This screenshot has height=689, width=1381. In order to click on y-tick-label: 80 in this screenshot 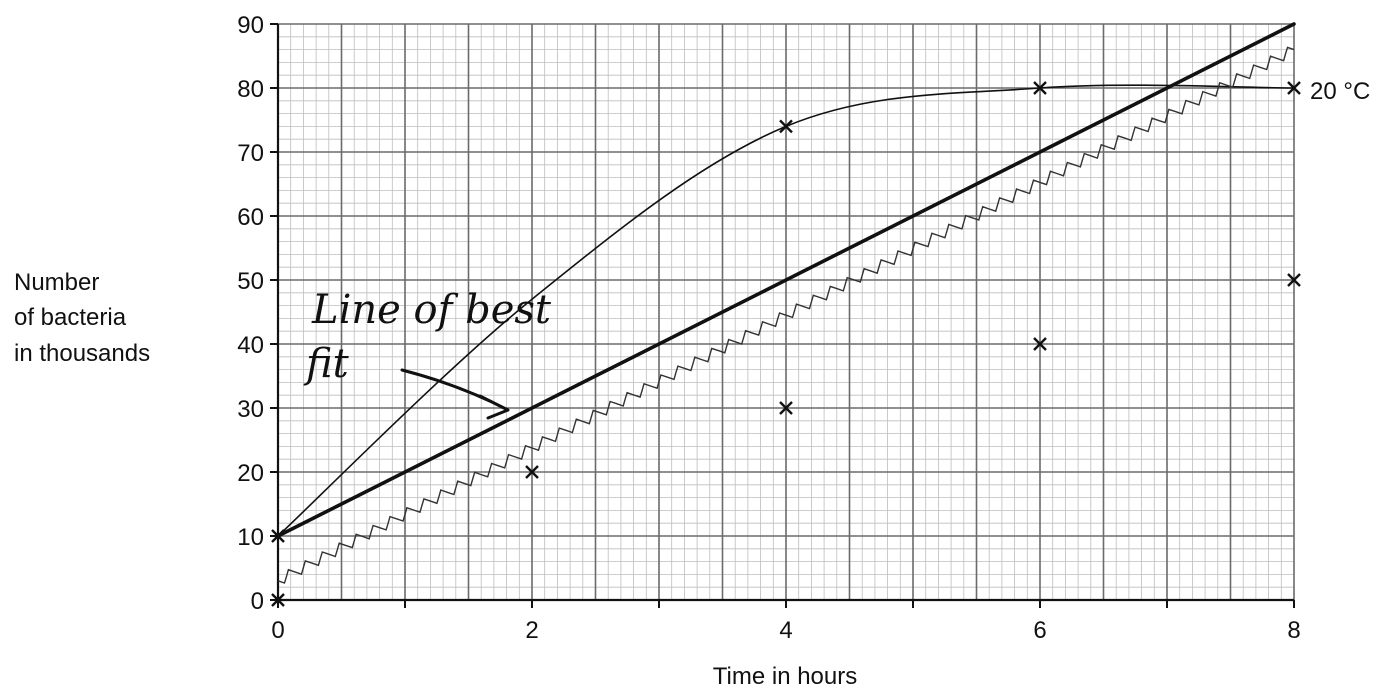, I will do `click(250, 89)`.